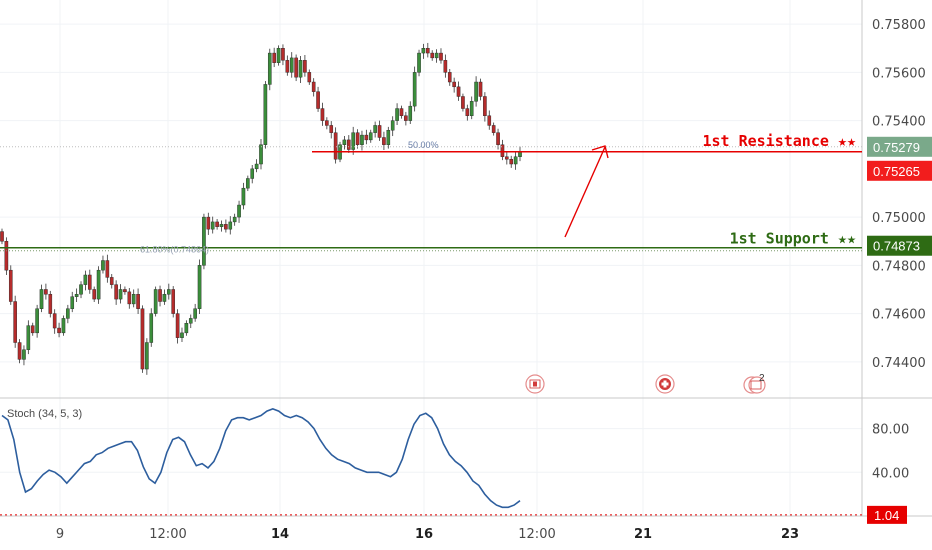  What do you see at coordinates (762, 378) in the screenshot?
I see `event-count: 2` at bounding box center [762, 378].